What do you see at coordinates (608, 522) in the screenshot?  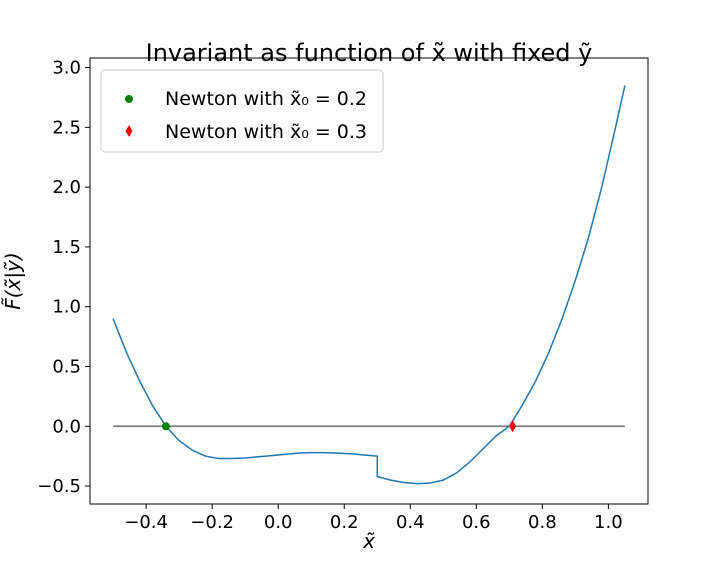 I see `x-tick-label: 1.0` at bounding box center [608, 522].